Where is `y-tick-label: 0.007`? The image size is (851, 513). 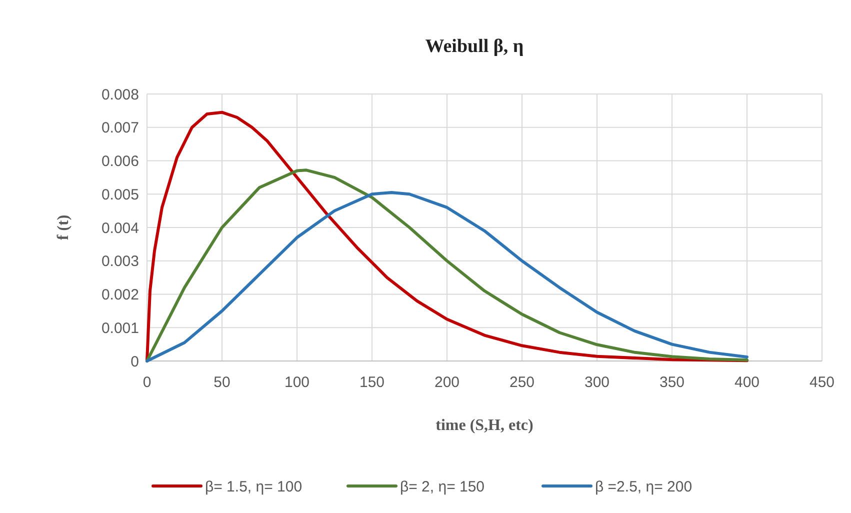
y-tick-label: 0.007 is located at coordinates (120, 128).